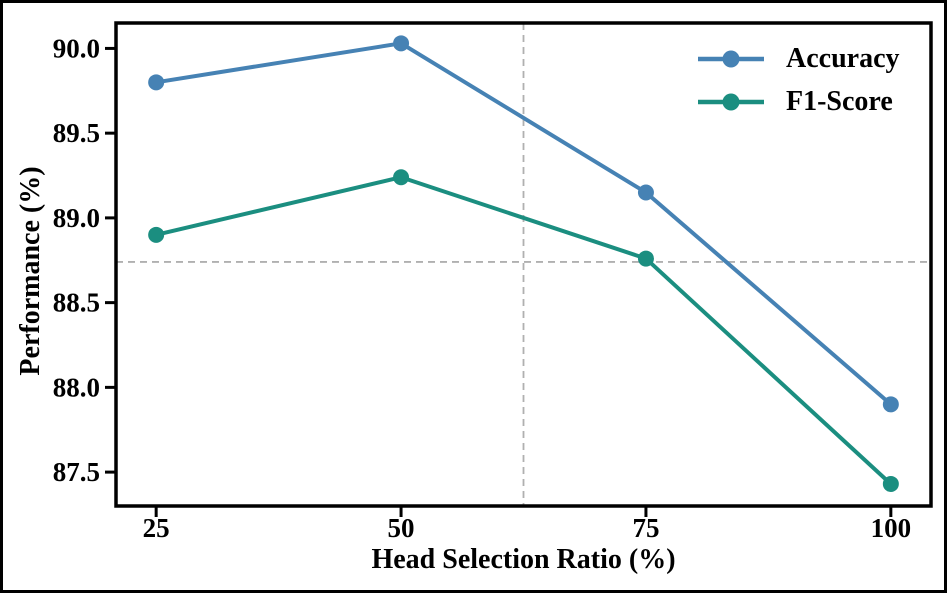 Image resolution: width=947 pixels, height=593 pixels. Describe the element at coordinates (731, 101) in the screenshot. I see `f1-score-line-sample-icon` at that location.